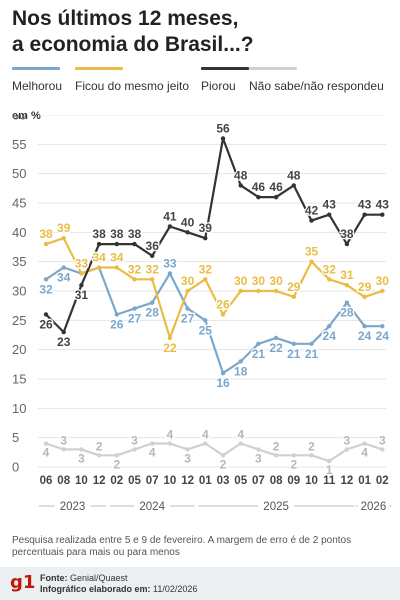  I want to click on y-tick-label: 55, so click(19, 144).